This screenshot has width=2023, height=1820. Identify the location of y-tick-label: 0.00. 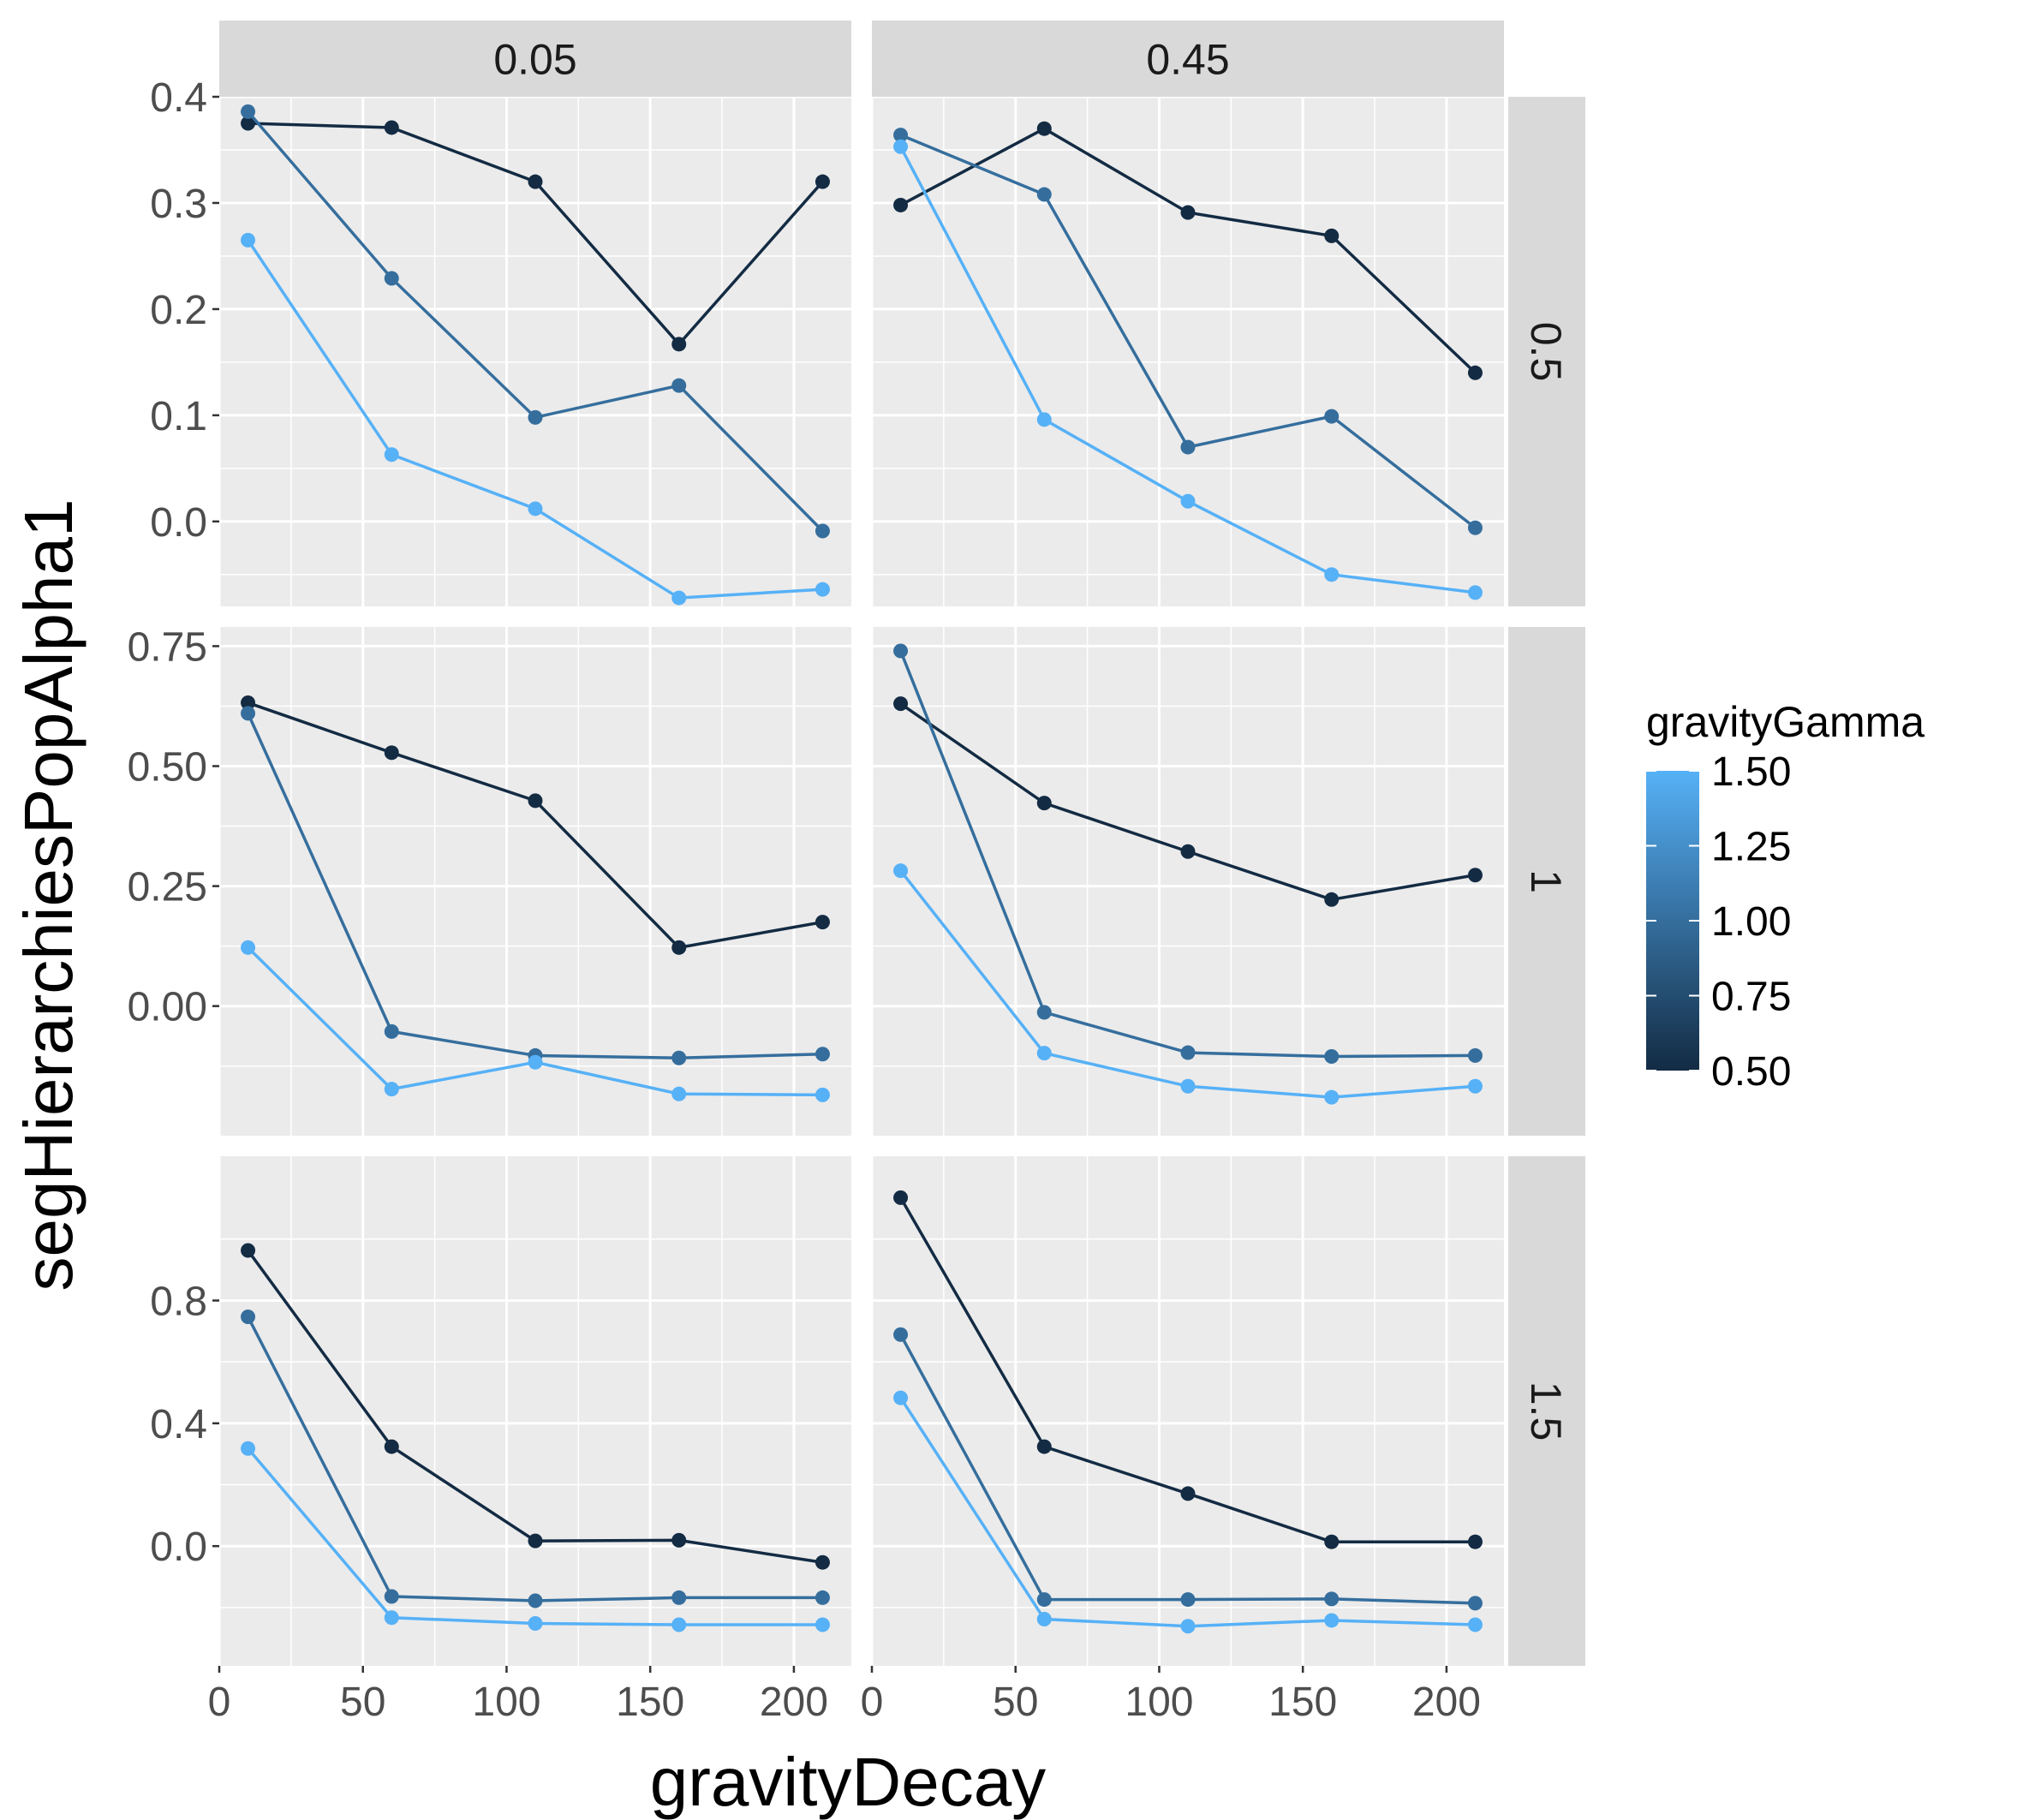
(167, 1007).